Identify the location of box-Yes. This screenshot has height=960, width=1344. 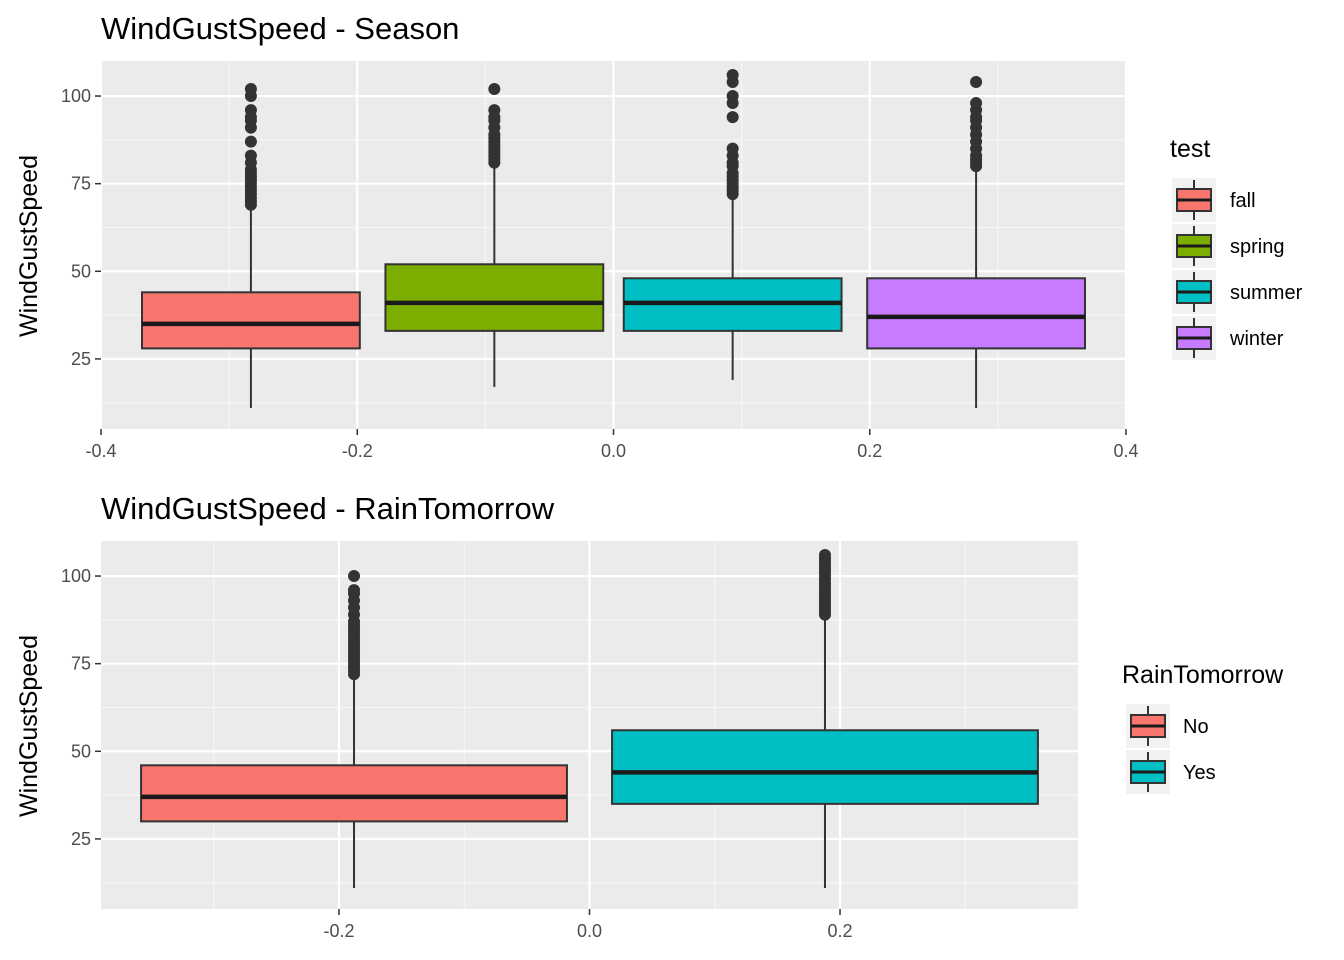
(825, 718).